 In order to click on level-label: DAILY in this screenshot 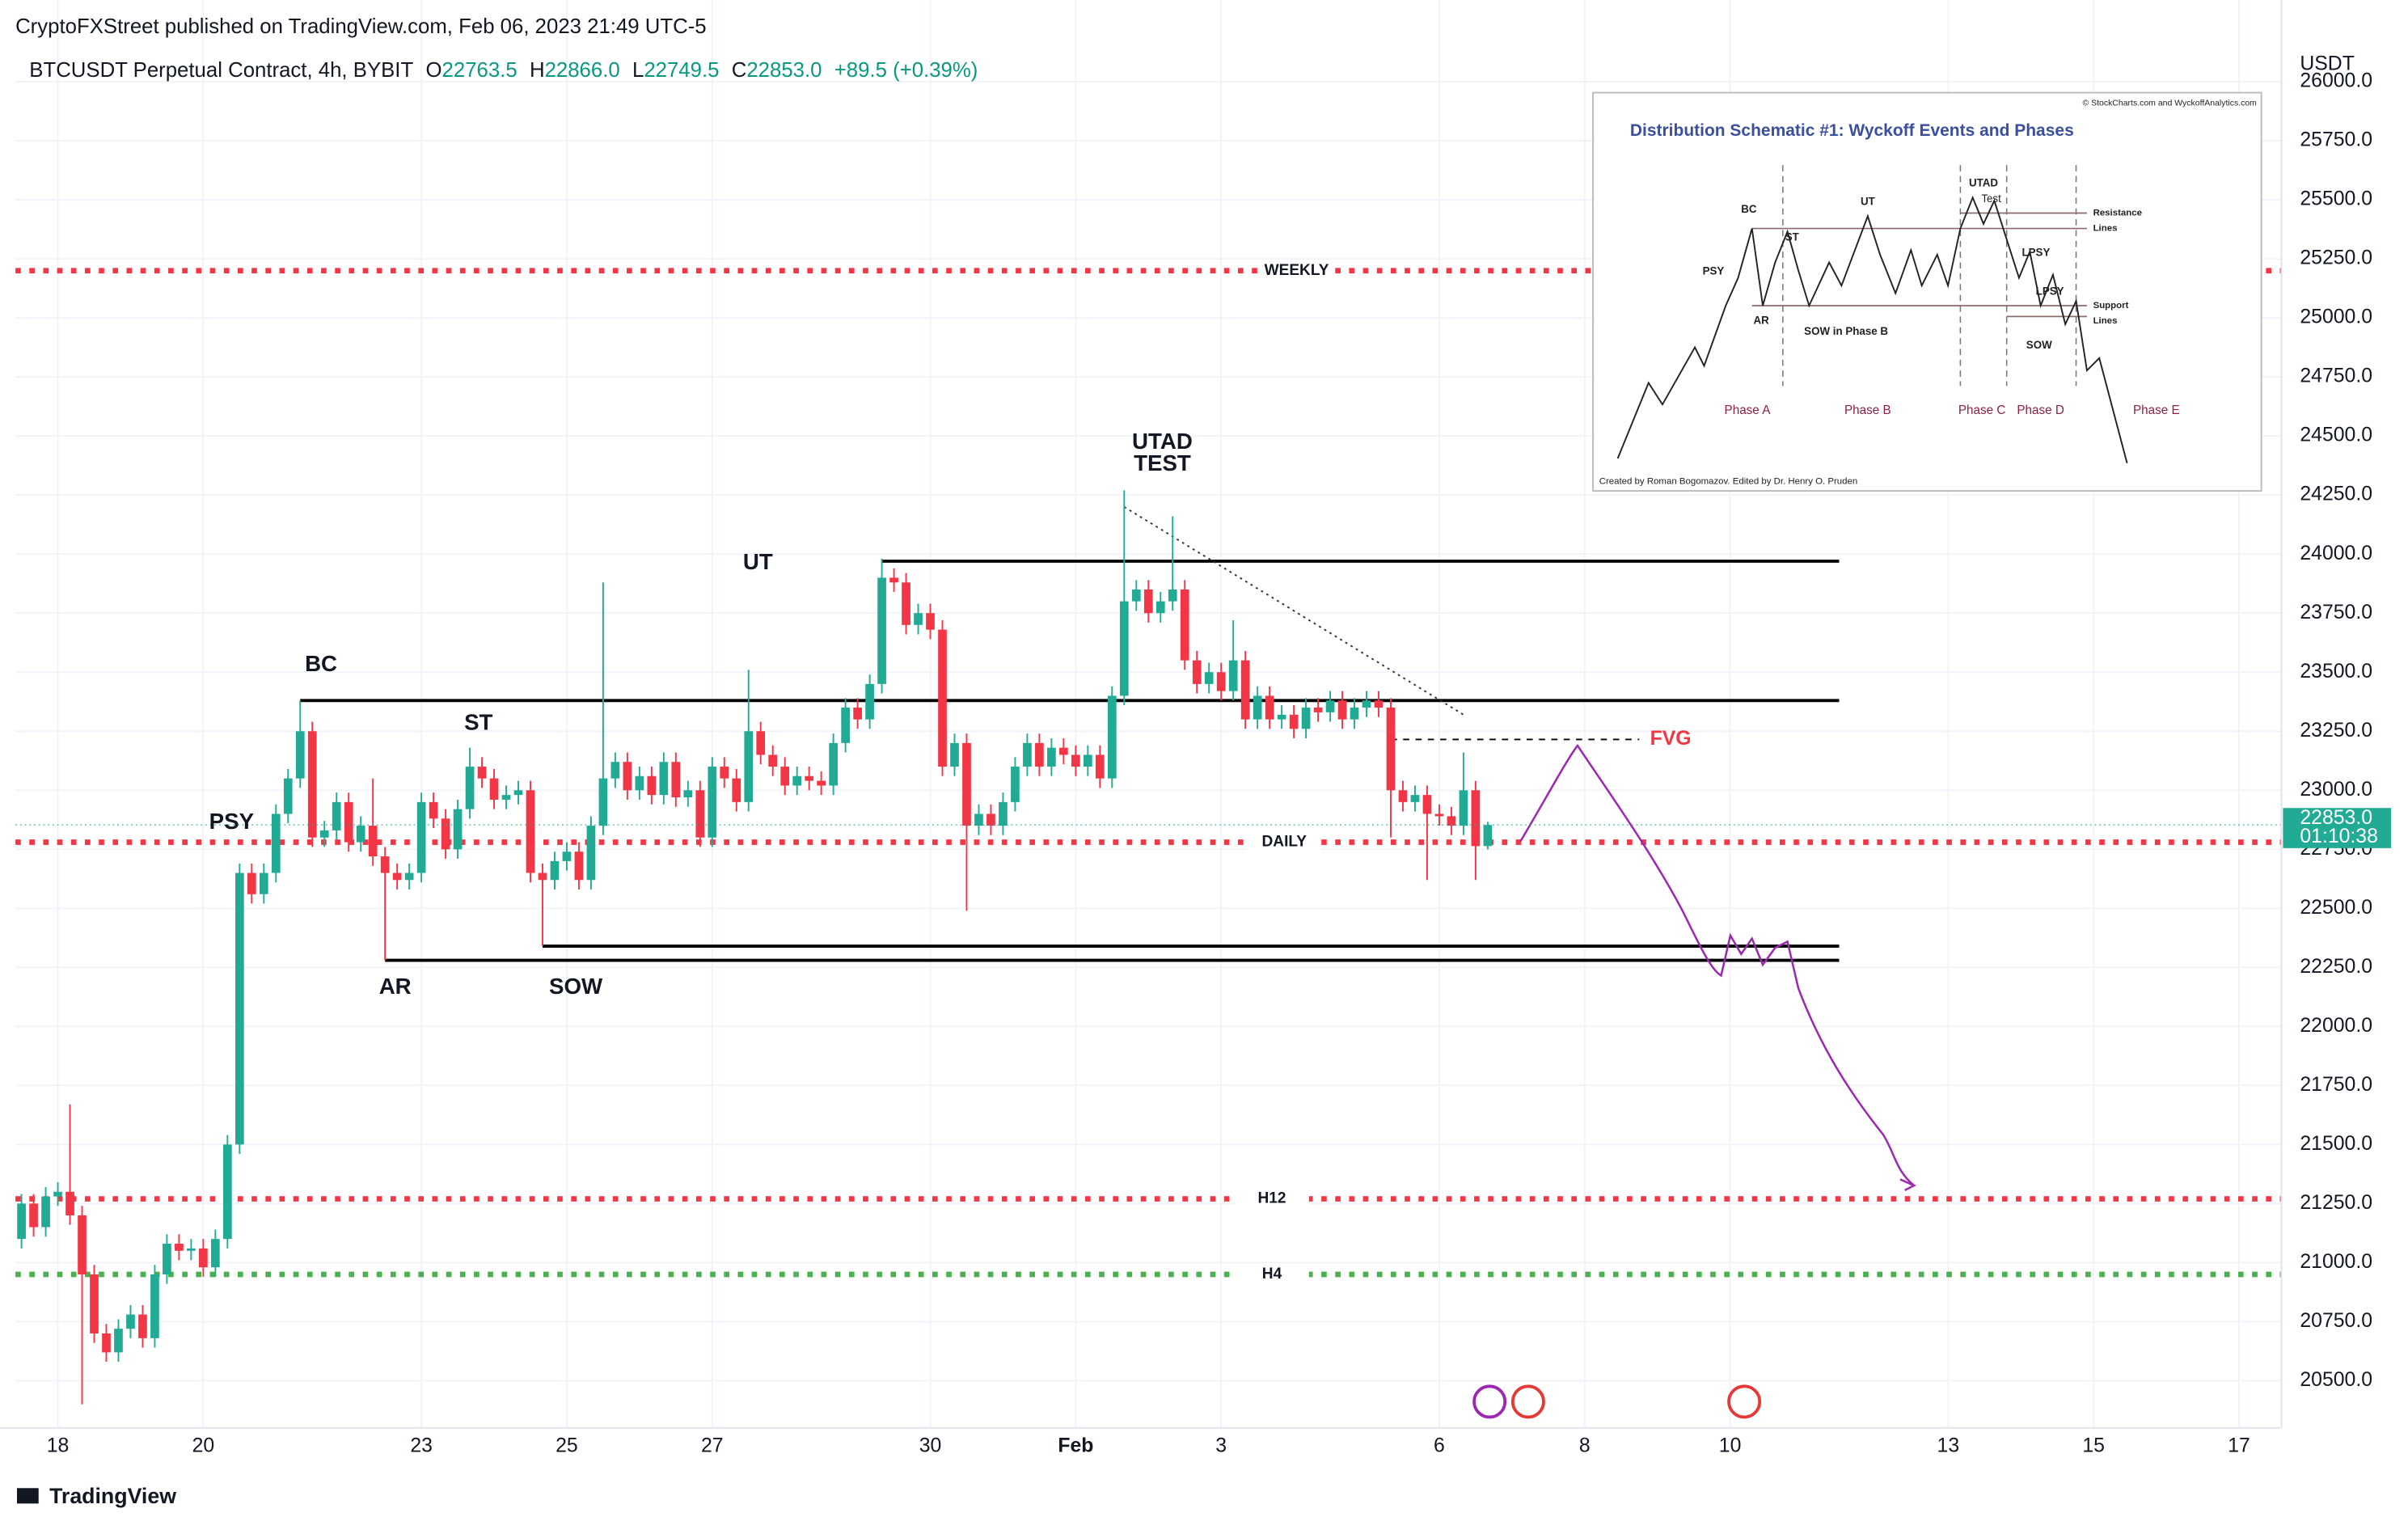, I will do `click(1285, 842)`.